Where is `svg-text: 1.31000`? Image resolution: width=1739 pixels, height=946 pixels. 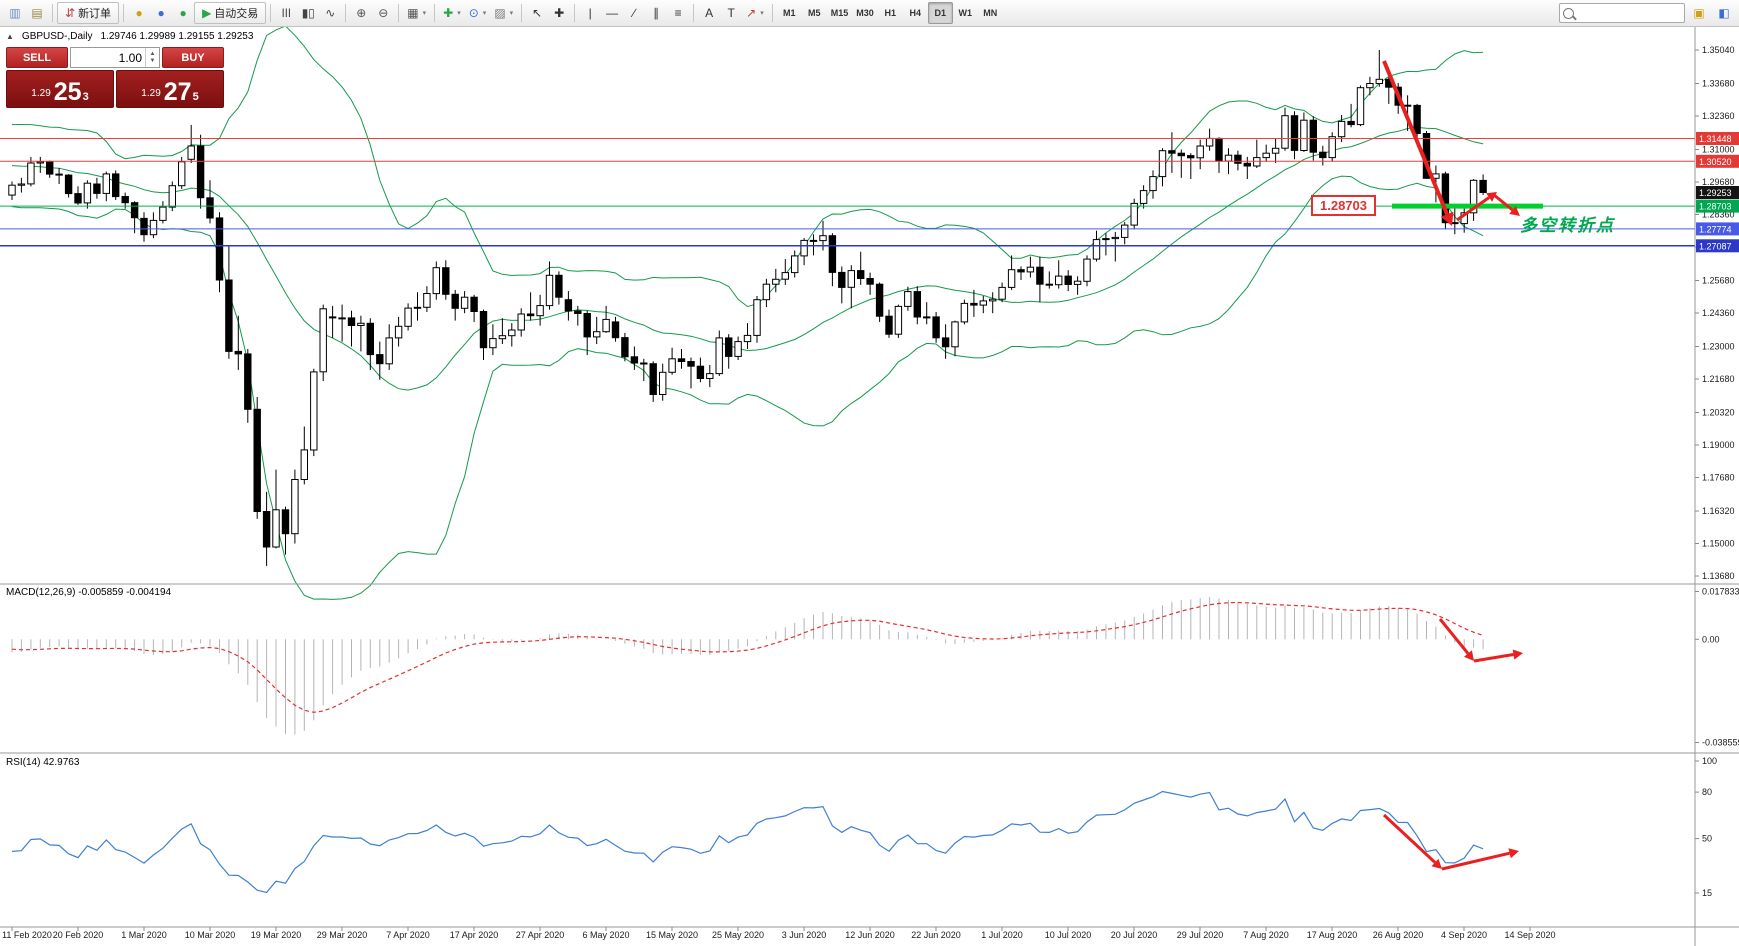
svg-text: 1.31000 is located at coordinates (1718, 150).